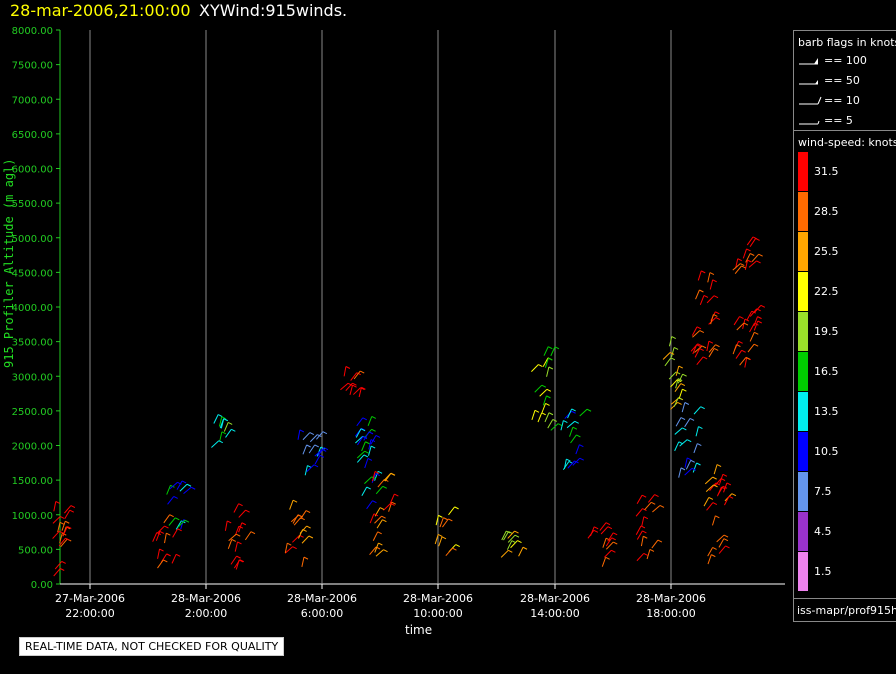 This screenshot has height=674, width=896. Describe the element at coordinates (32, 273) in the screenshot. I see `y-tick-label: 4500.00` at that location.